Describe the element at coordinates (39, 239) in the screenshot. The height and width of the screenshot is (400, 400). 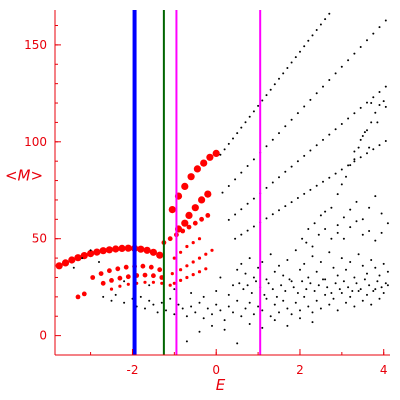
I see `y-tick-label: 50` at that location.